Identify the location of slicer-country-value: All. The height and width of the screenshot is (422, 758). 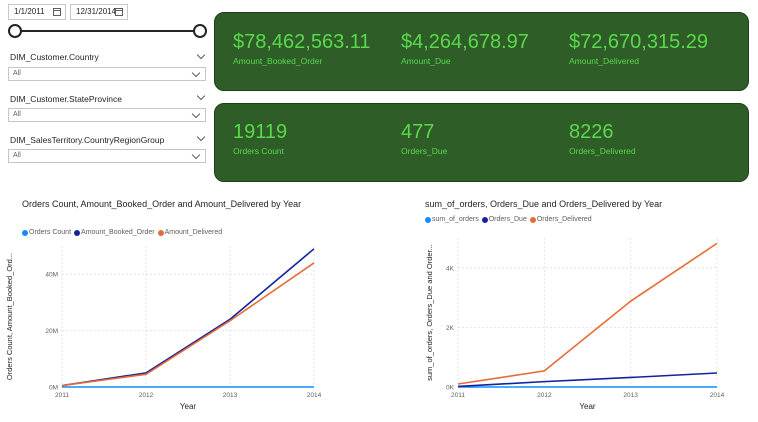
(17, 73).